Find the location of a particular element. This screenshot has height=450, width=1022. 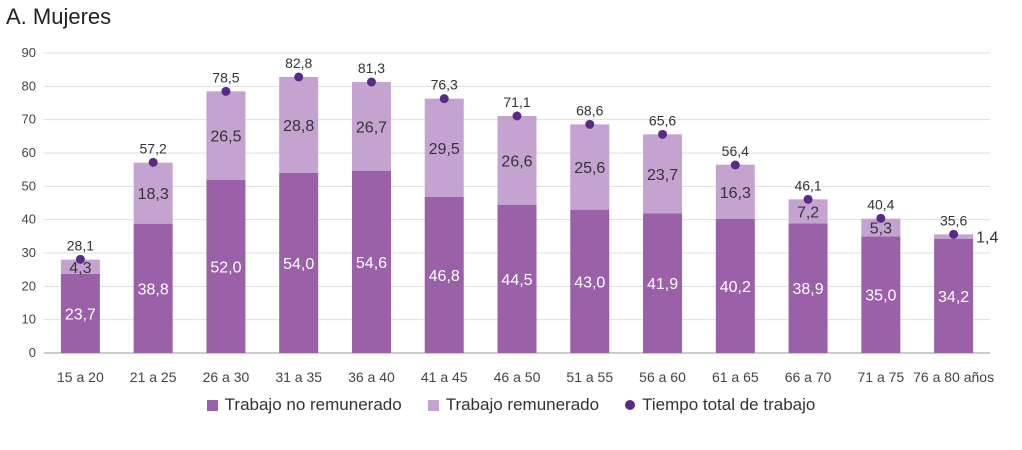

x-tick-label: 71 a 75 is located at coordinates (880, 377).